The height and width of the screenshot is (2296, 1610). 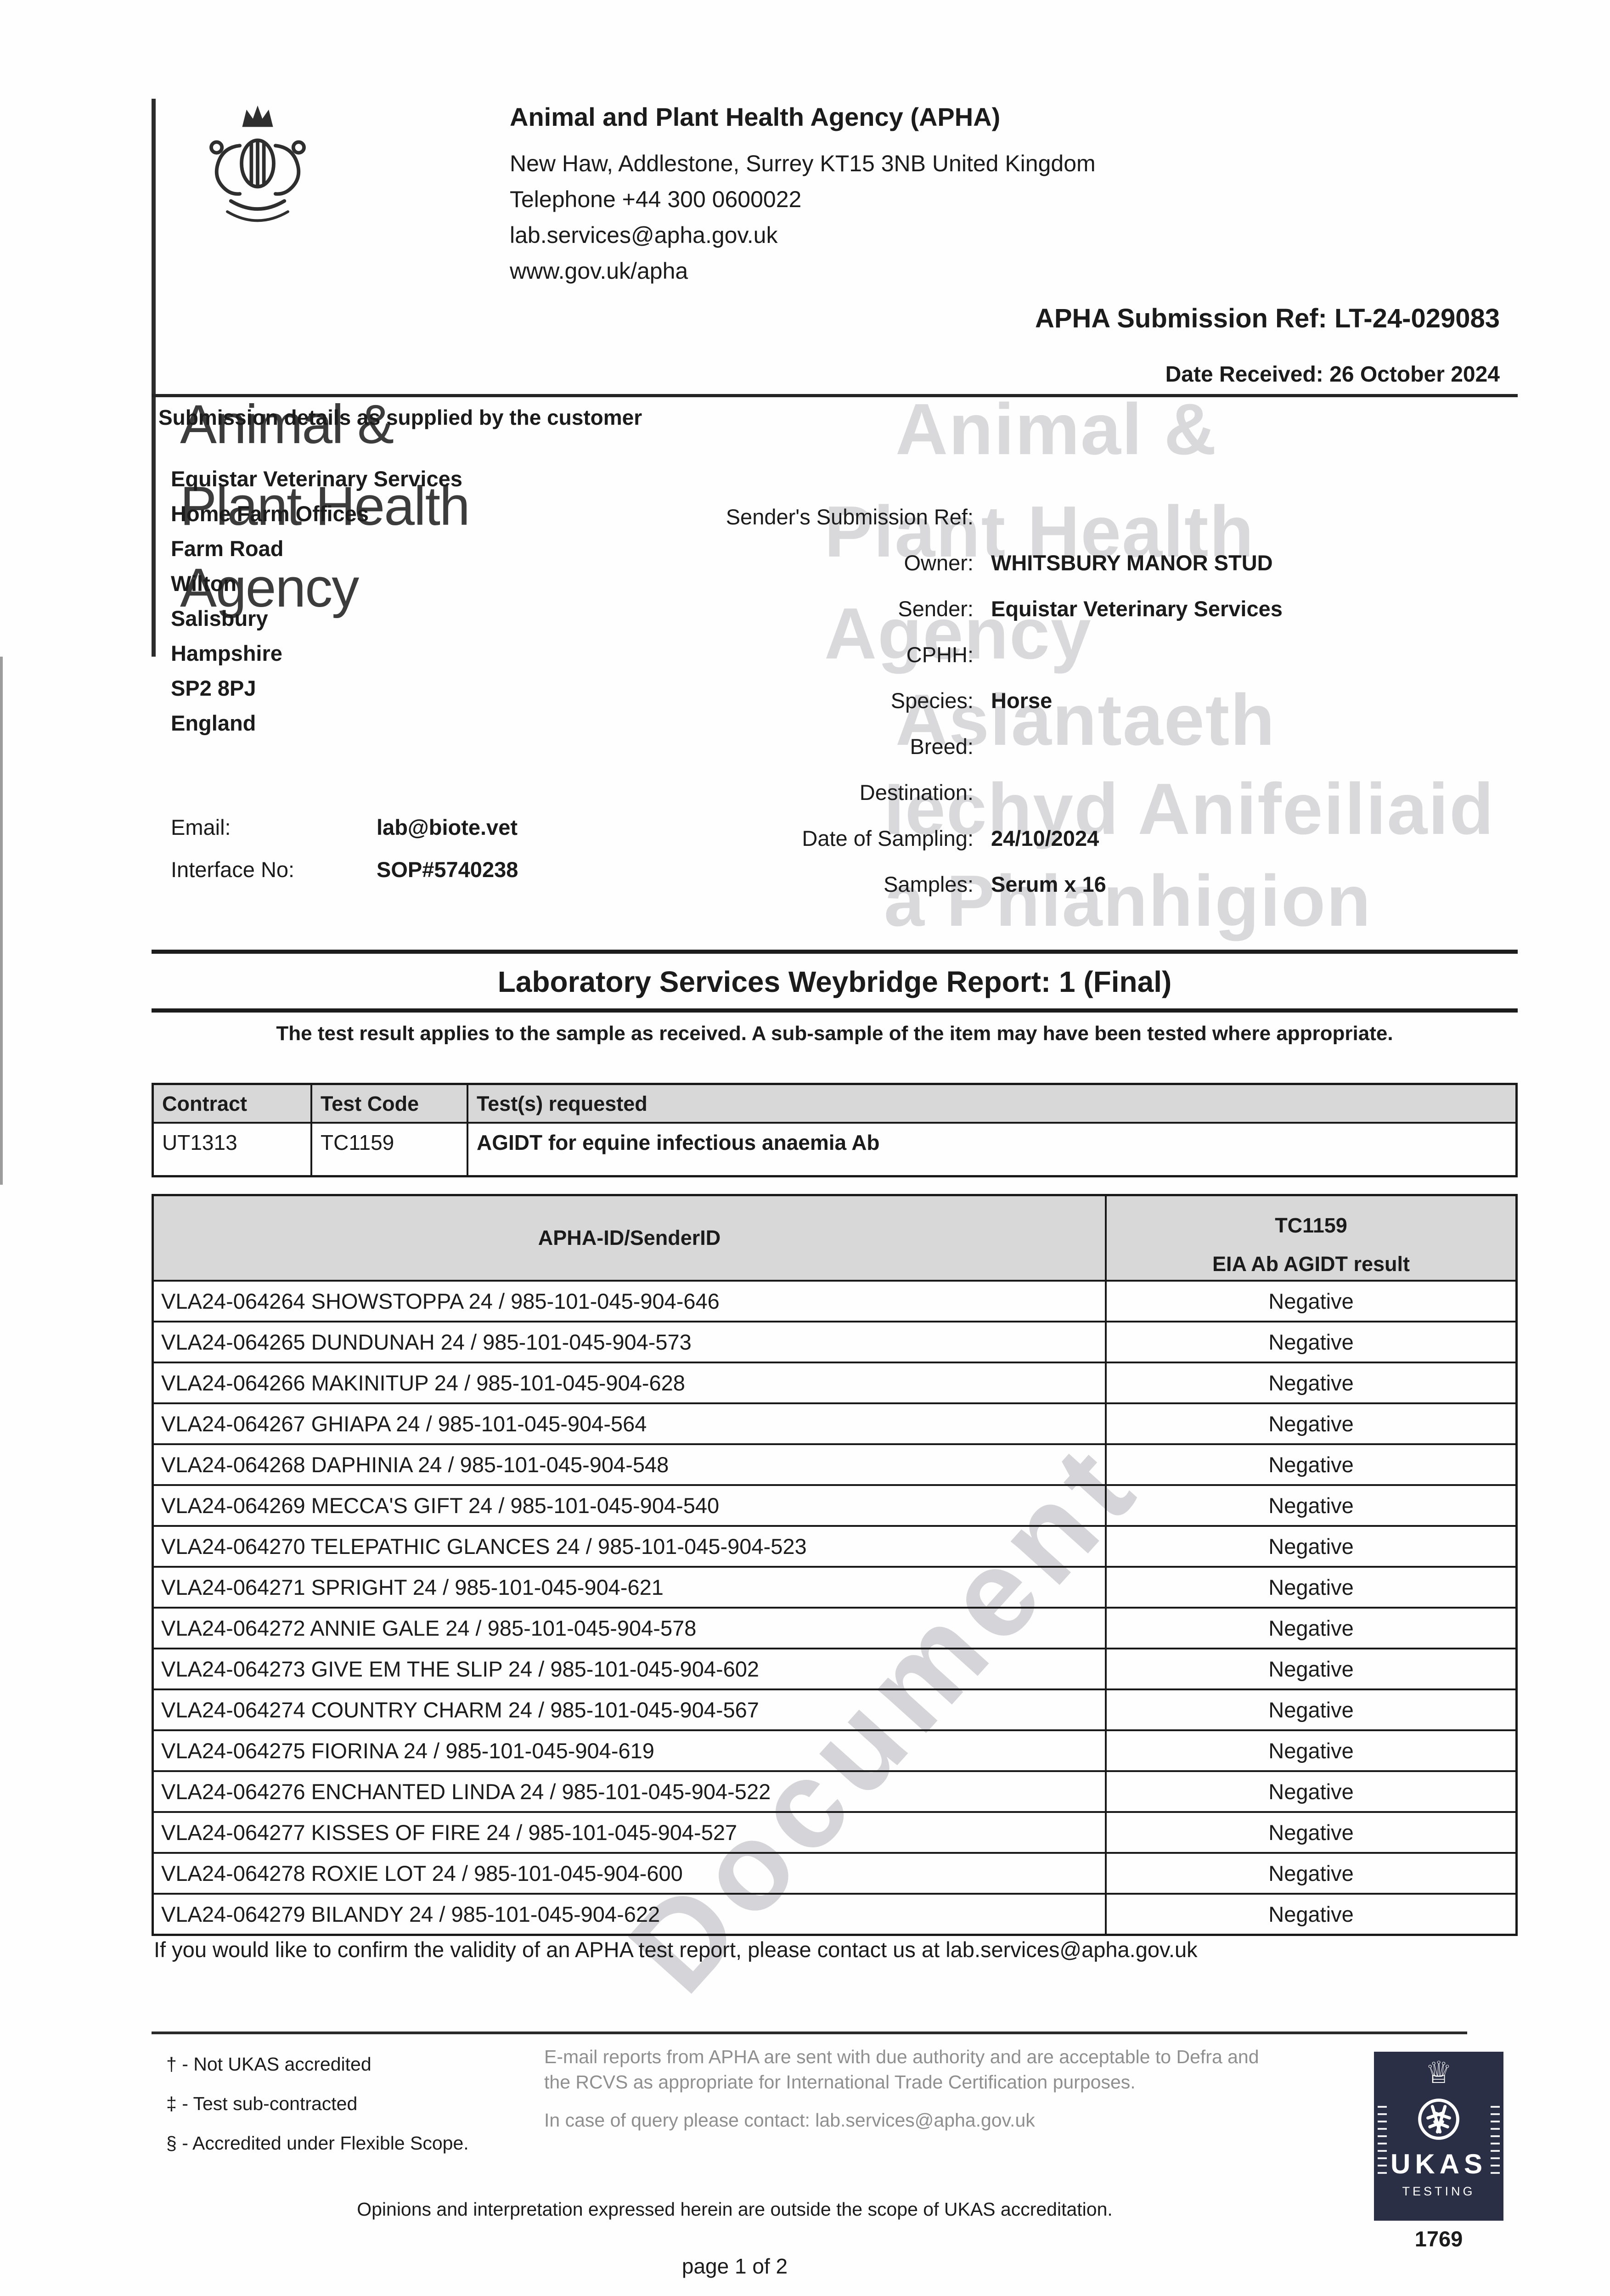 I want to click on test-code-cell: TC1159, so click(x=390, y=1149).